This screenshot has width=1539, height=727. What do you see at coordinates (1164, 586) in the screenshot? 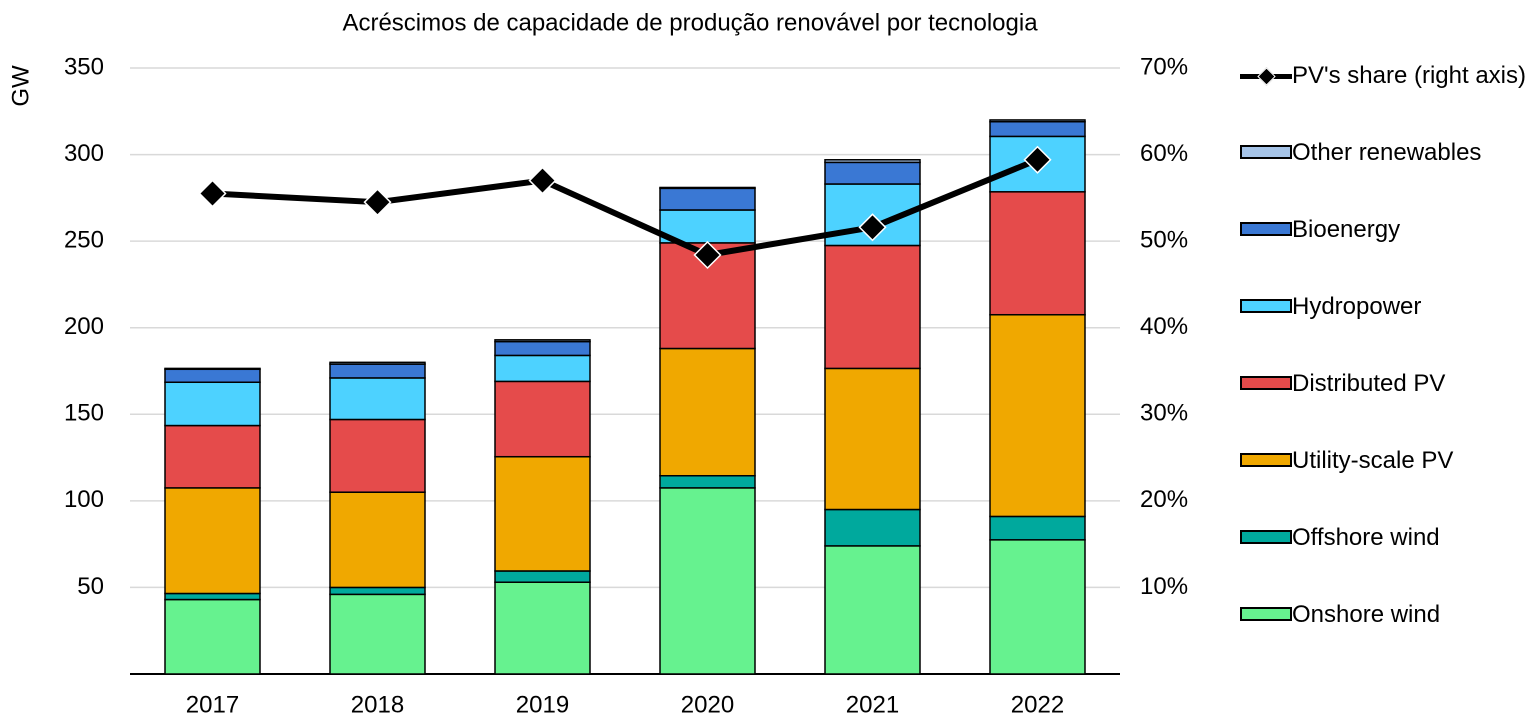
I see `y2-tick-label: 10%` at bounding box center [1164, 586].